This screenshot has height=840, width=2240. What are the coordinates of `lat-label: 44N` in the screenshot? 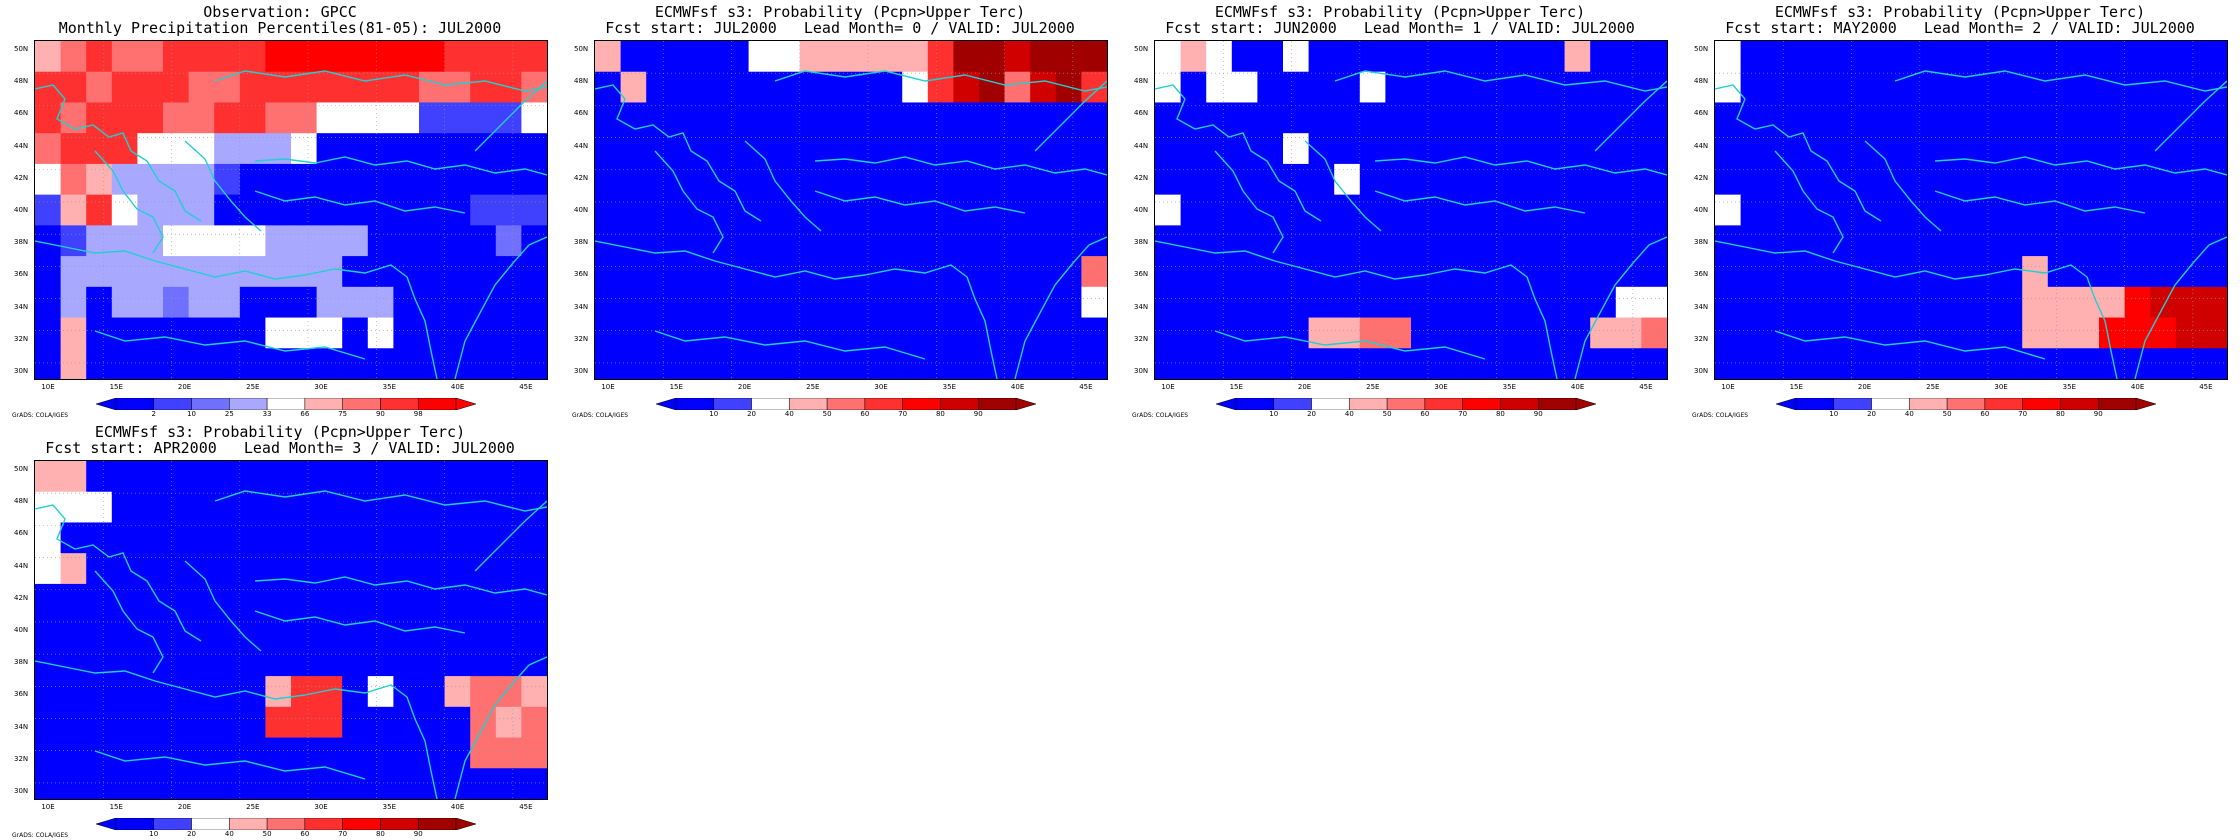 It's located at (21, 145).